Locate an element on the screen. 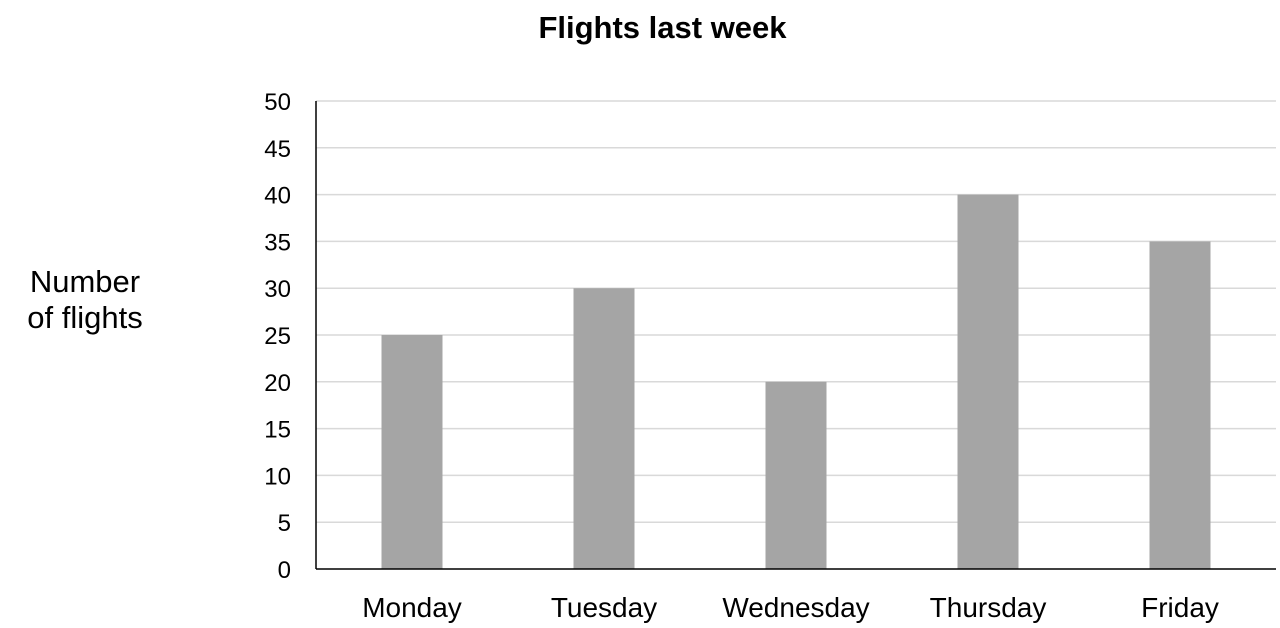 This screenshot has width=1280, height=628. bar-friday is located at coordinates (1180, 405).